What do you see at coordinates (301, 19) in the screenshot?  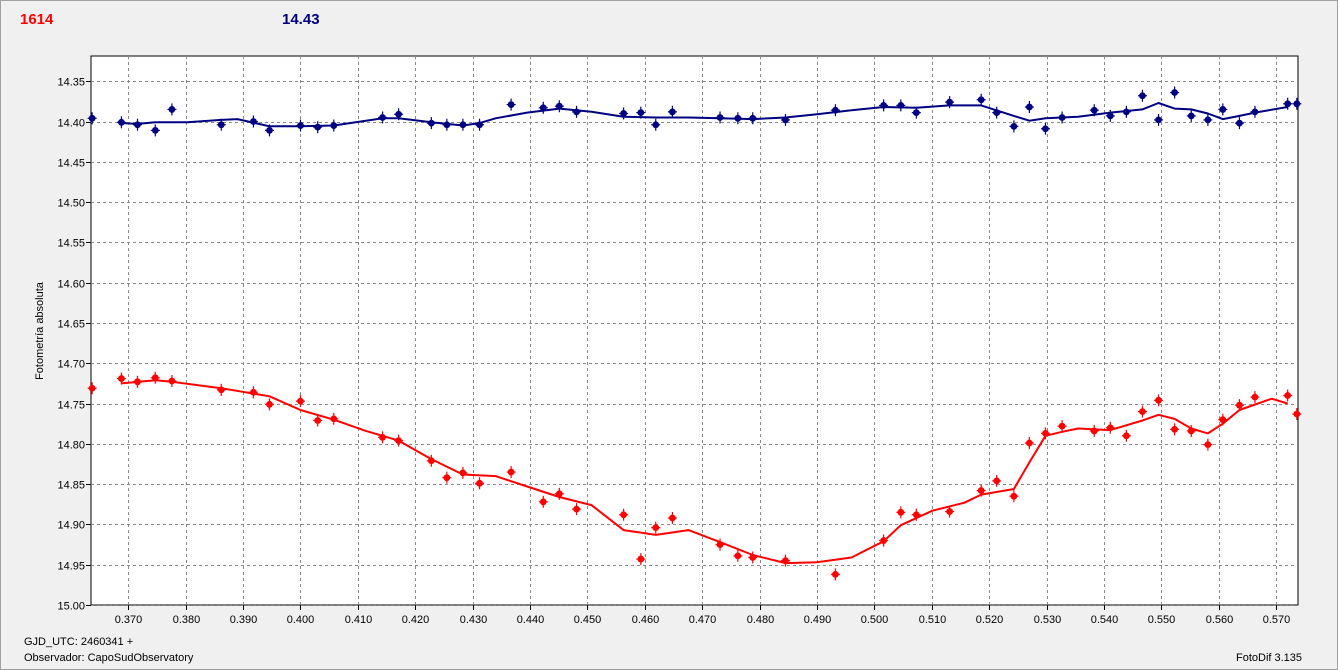 I see `header-right-value: 14.43` at bounding box center [301, 19].